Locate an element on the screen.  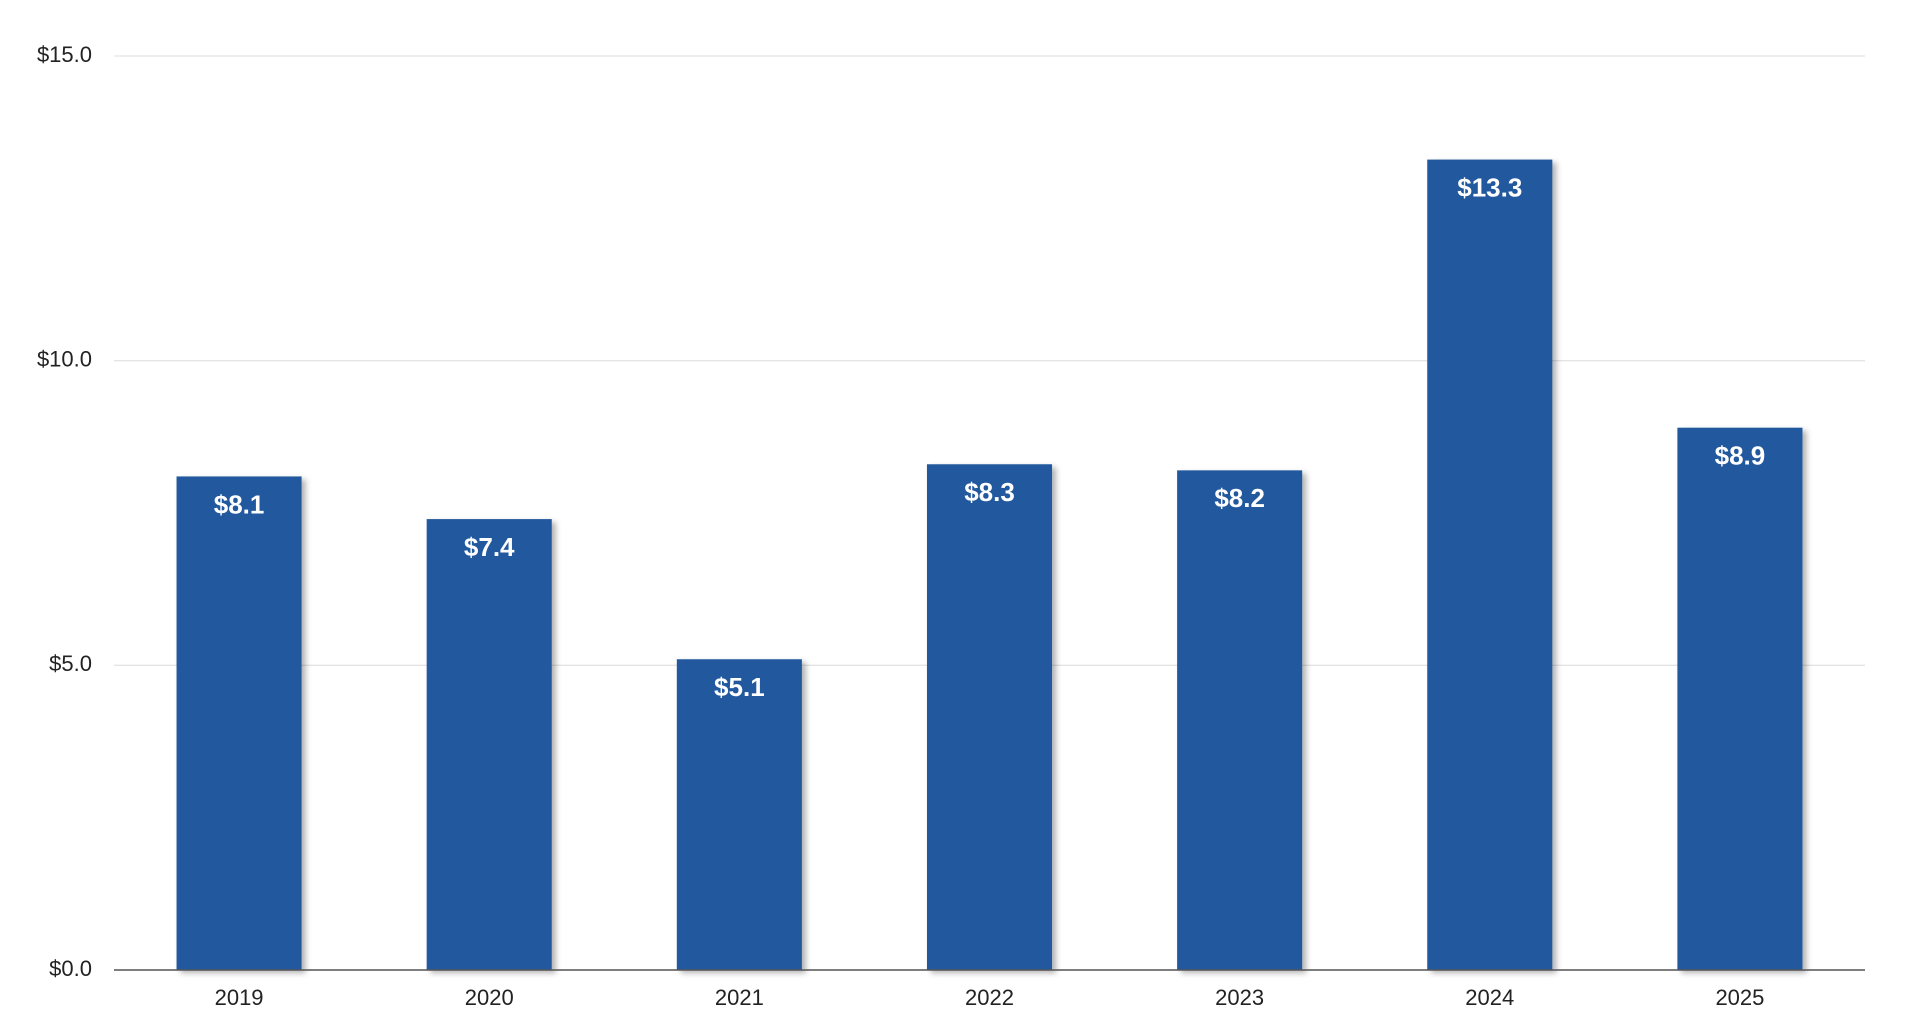
x-tick-label: 2021 is located at coordinates (739, 997).